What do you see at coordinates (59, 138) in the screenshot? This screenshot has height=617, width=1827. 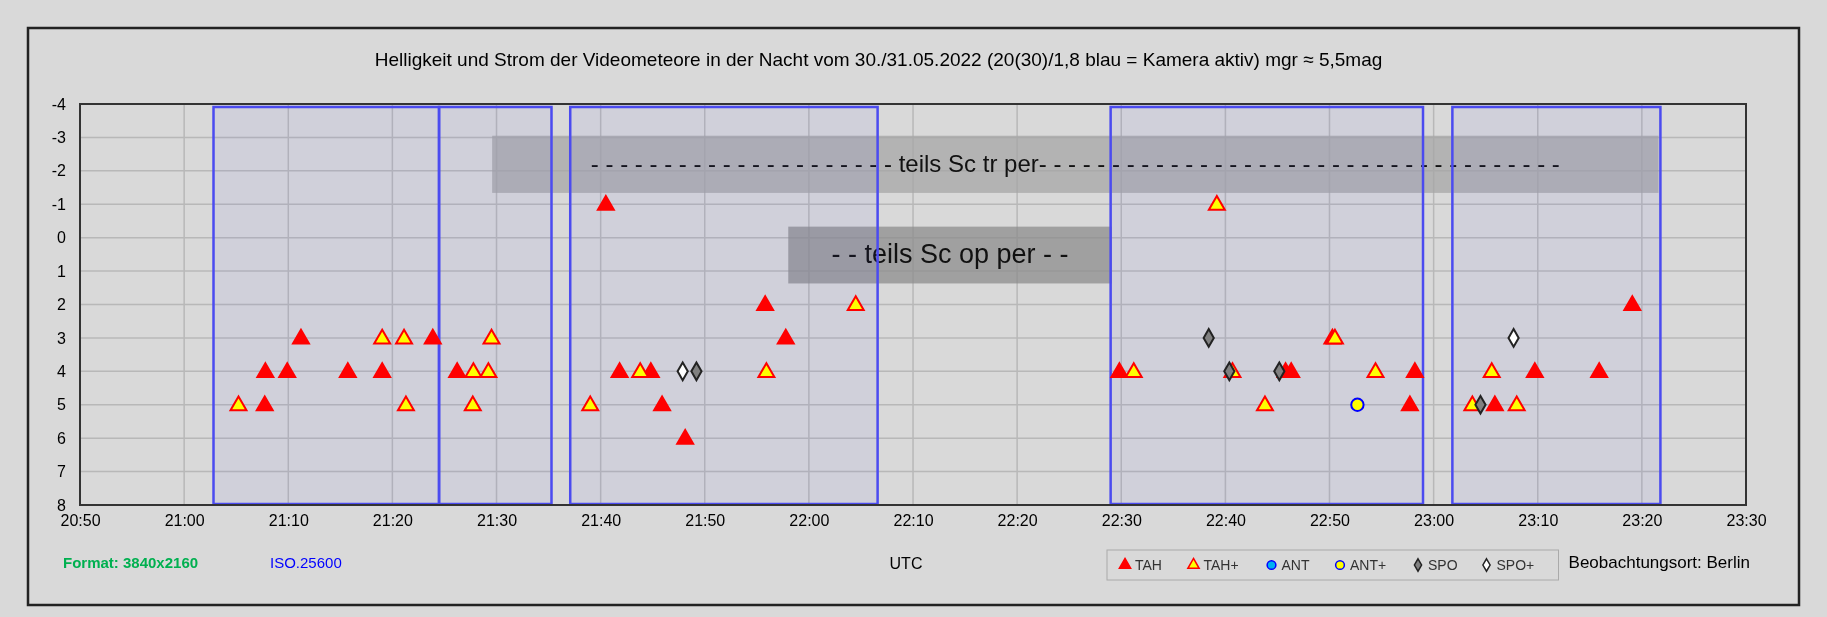 I see `y-tick-label: -3` at bounding box center [59, 138].